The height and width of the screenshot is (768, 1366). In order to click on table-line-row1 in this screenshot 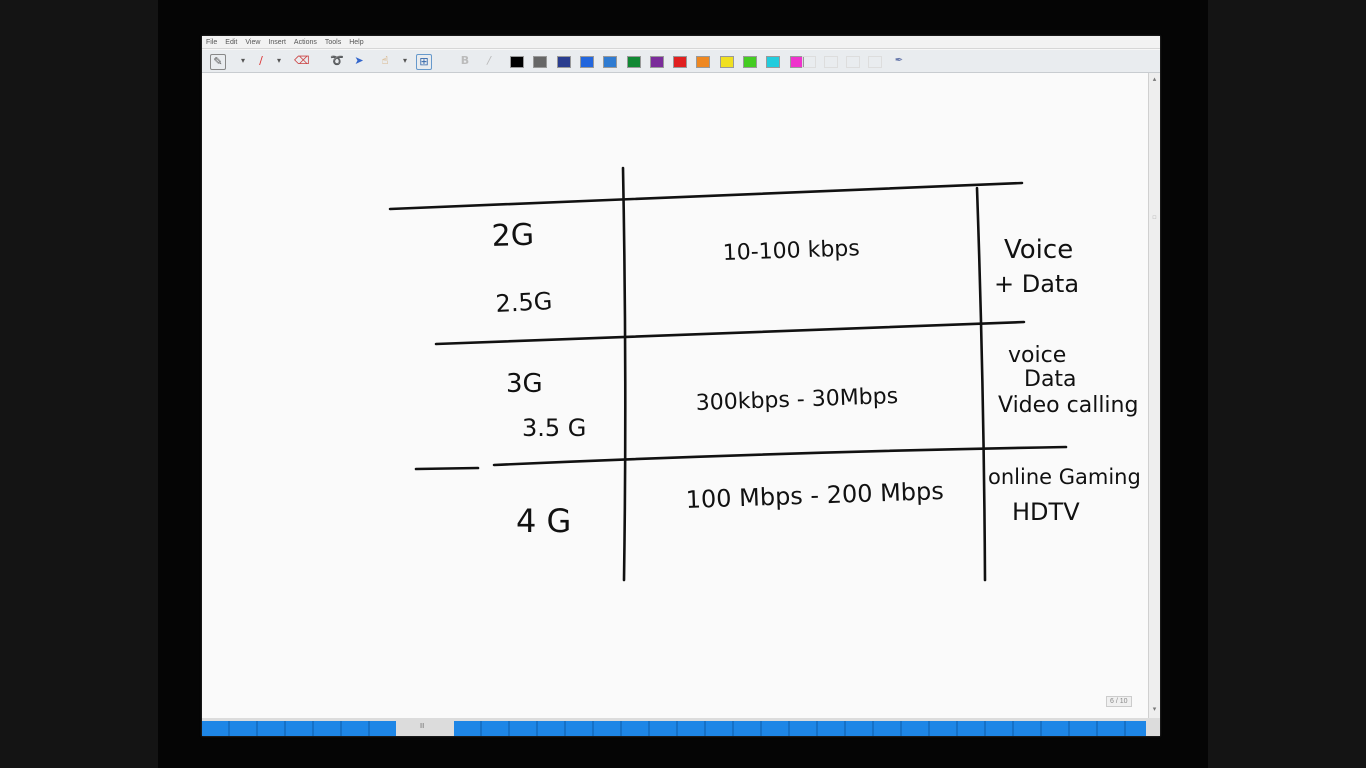, I will do `click(730, 333)`.